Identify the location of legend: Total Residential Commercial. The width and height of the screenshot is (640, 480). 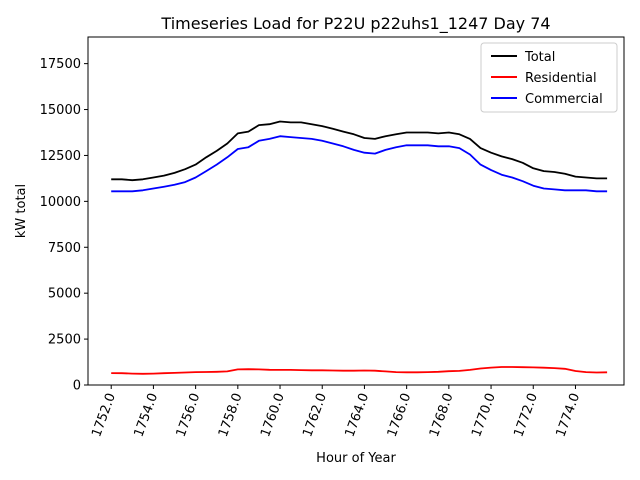
(549, 77).